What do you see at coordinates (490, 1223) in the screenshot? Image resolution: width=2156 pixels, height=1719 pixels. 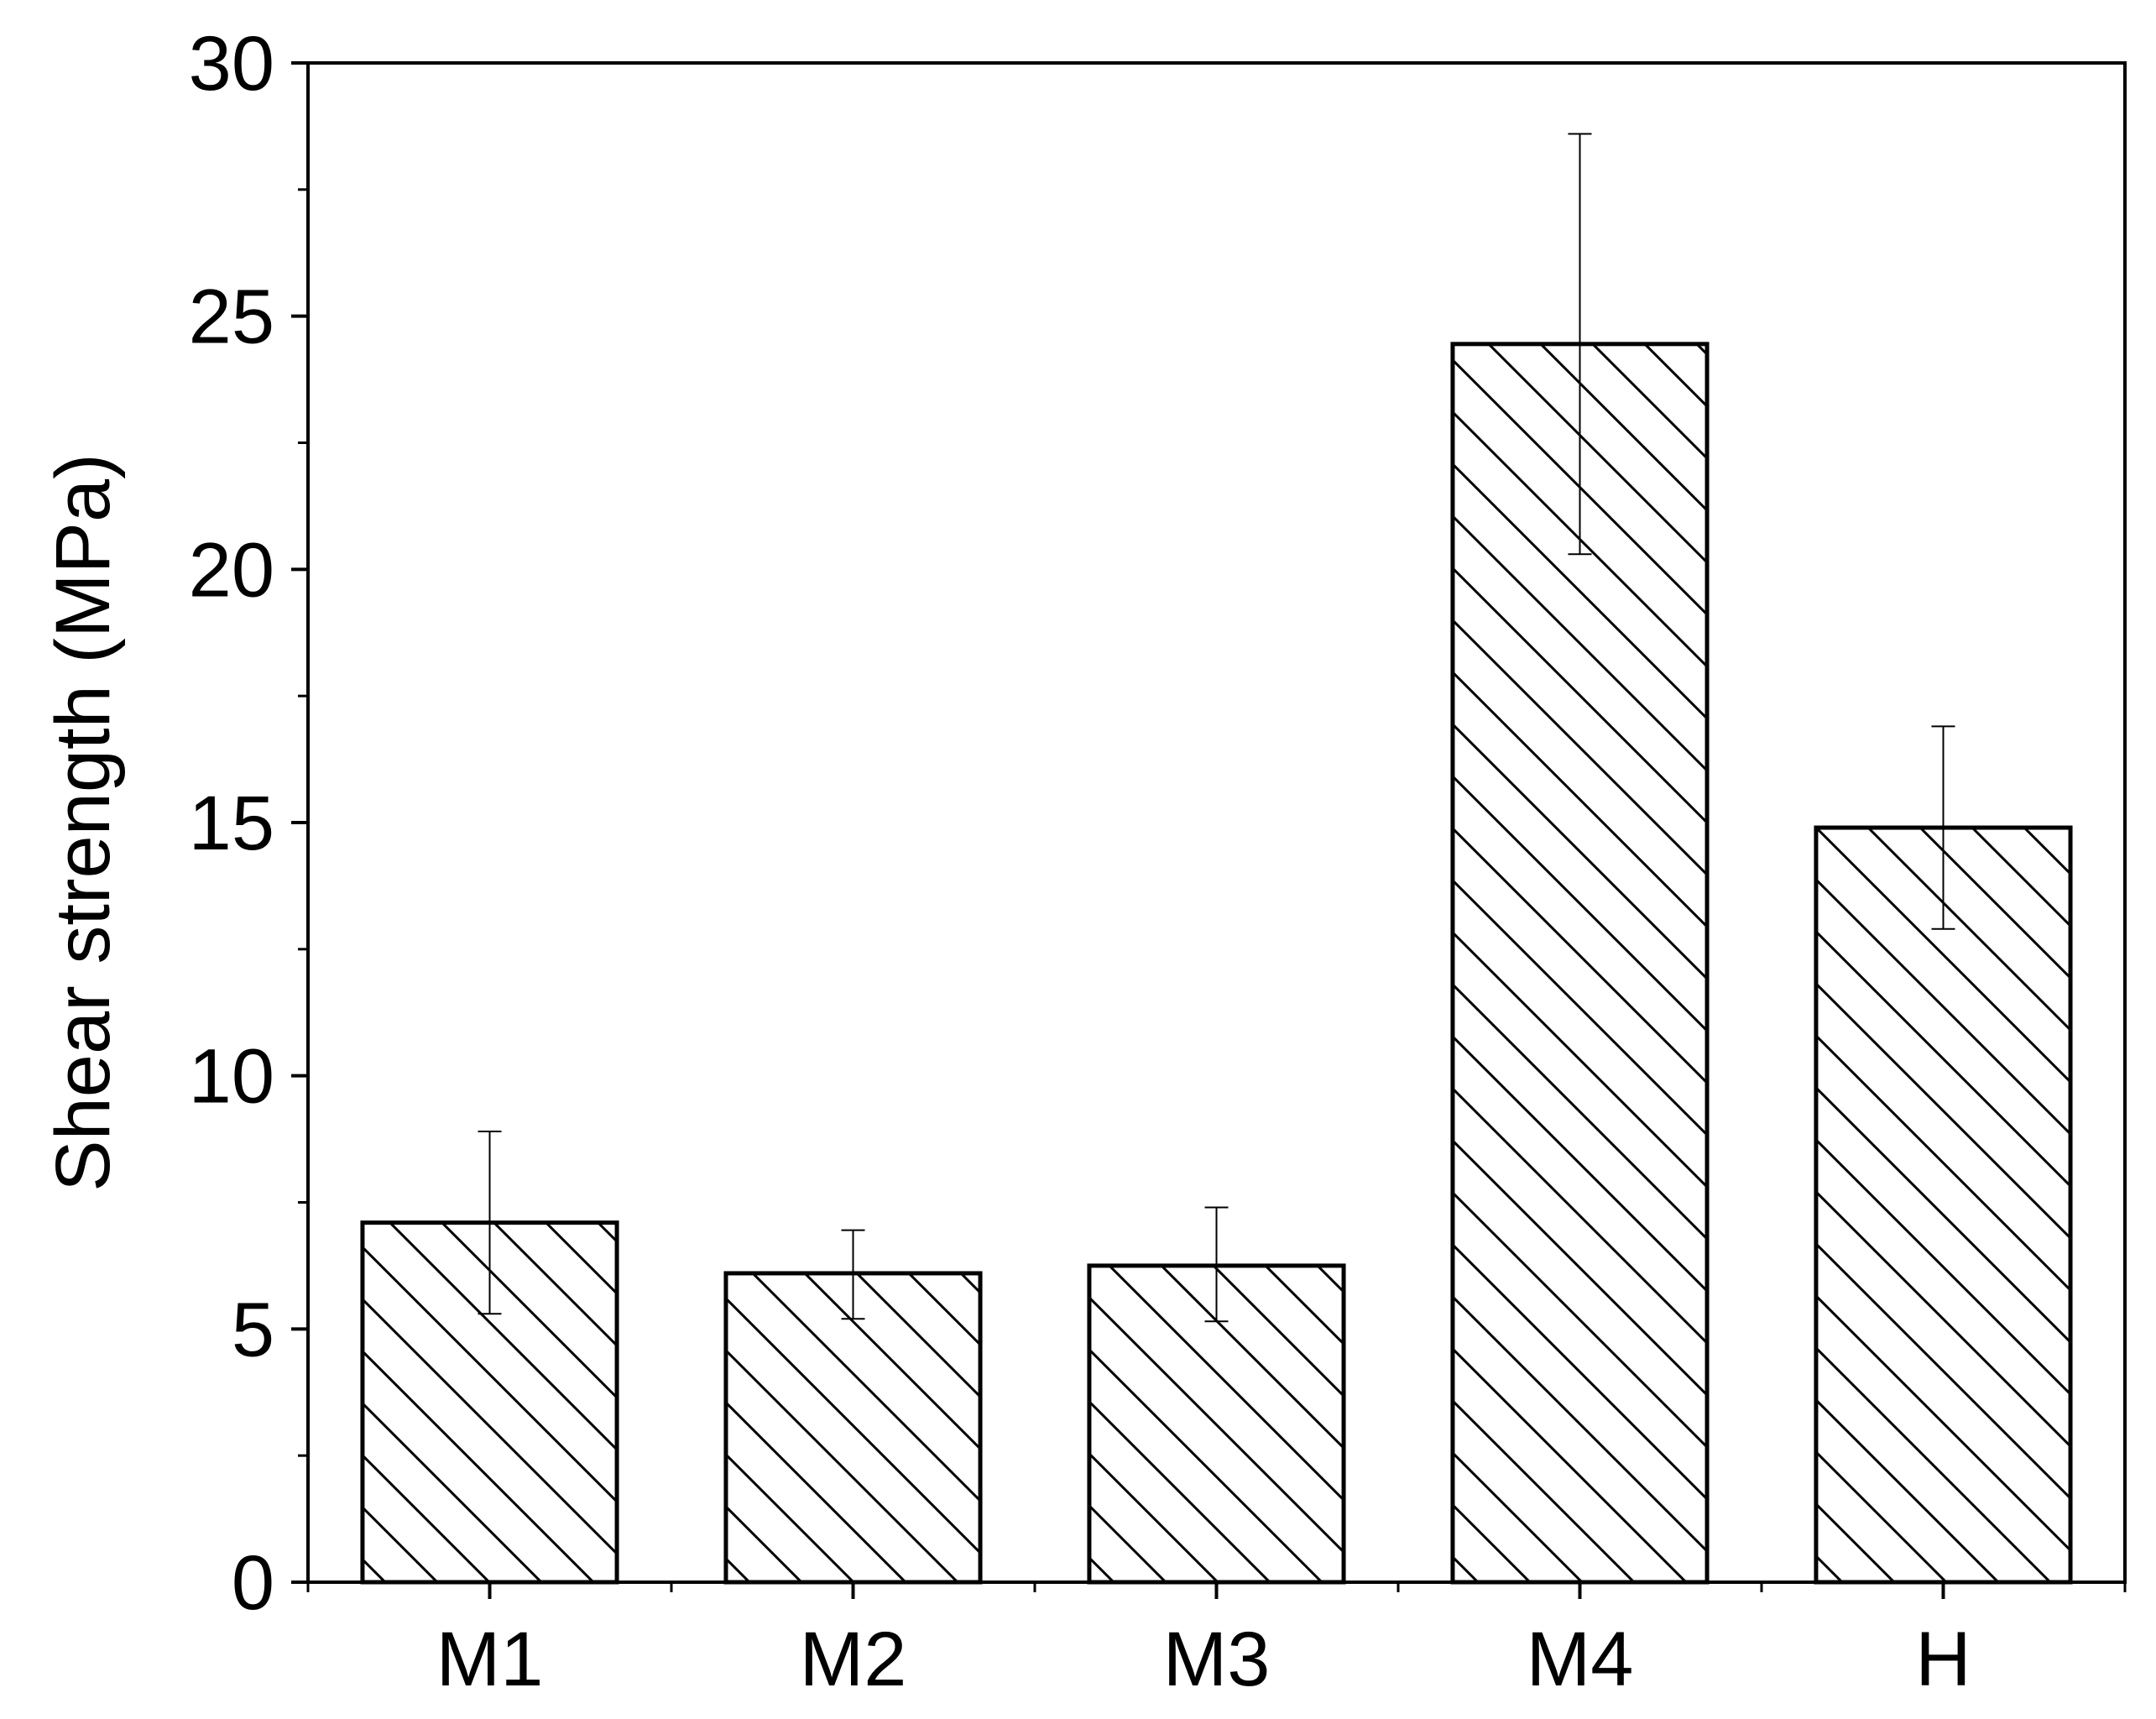 I see `error-bar-m1` at bounding box center [490, 1223].